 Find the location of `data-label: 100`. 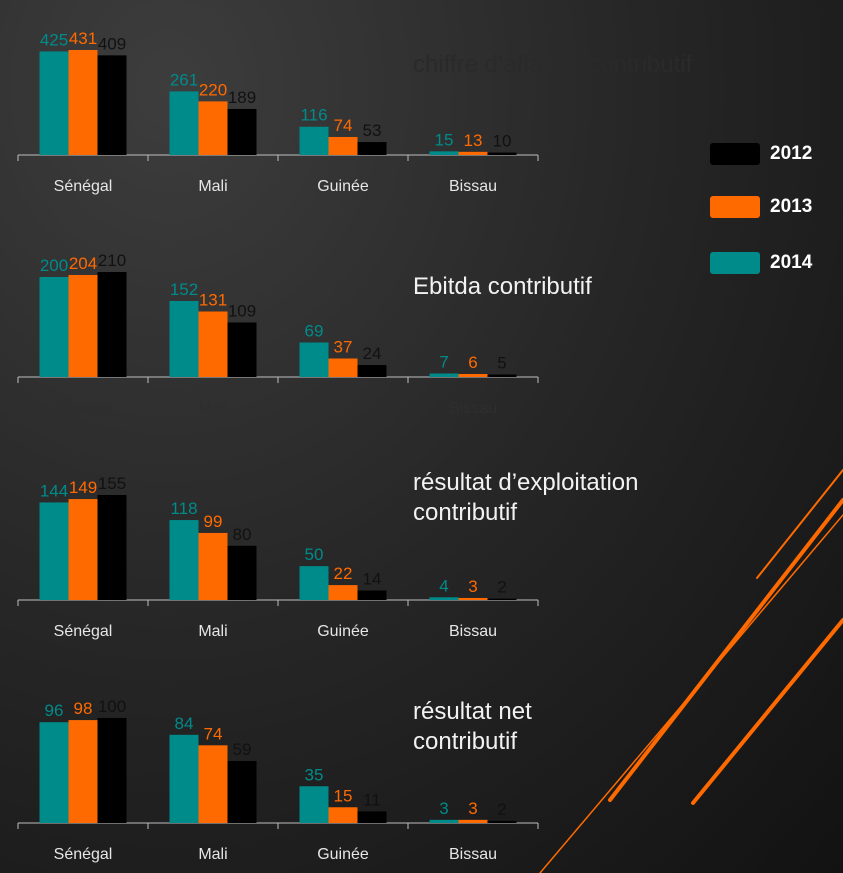

data-label: 100 is located at coordinates (112, 706).